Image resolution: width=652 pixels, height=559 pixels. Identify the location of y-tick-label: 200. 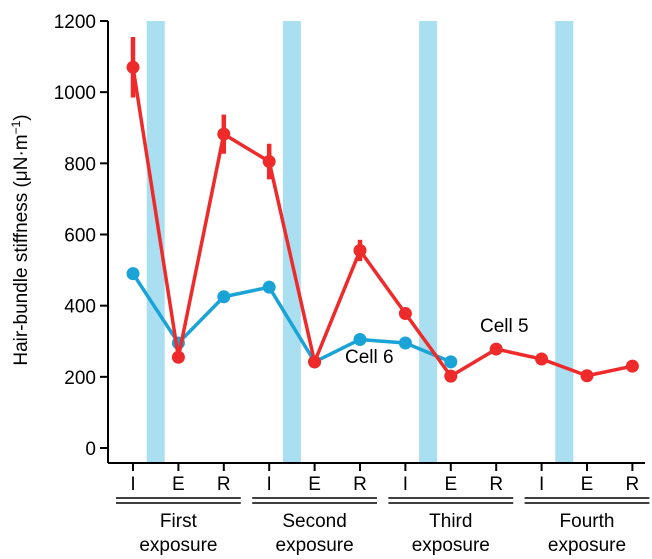
(80, 378).